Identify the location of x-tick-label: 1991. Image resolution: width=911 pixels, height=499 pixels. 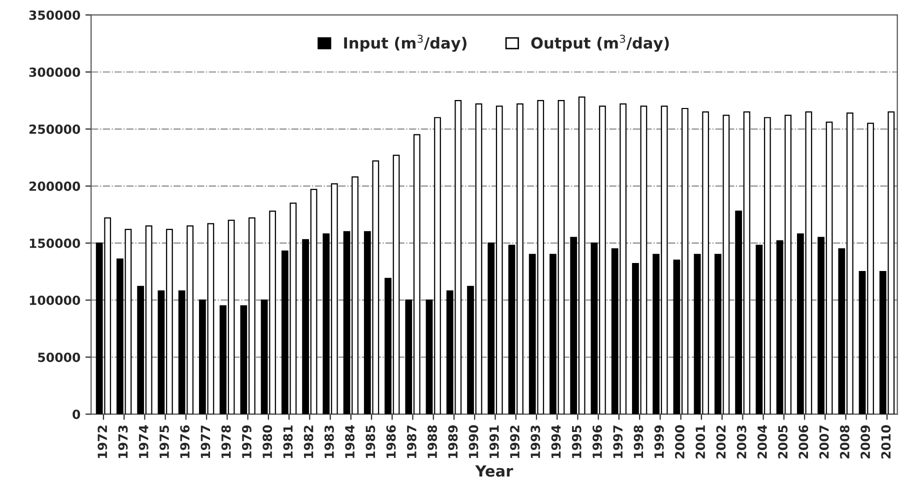
(494, 441).